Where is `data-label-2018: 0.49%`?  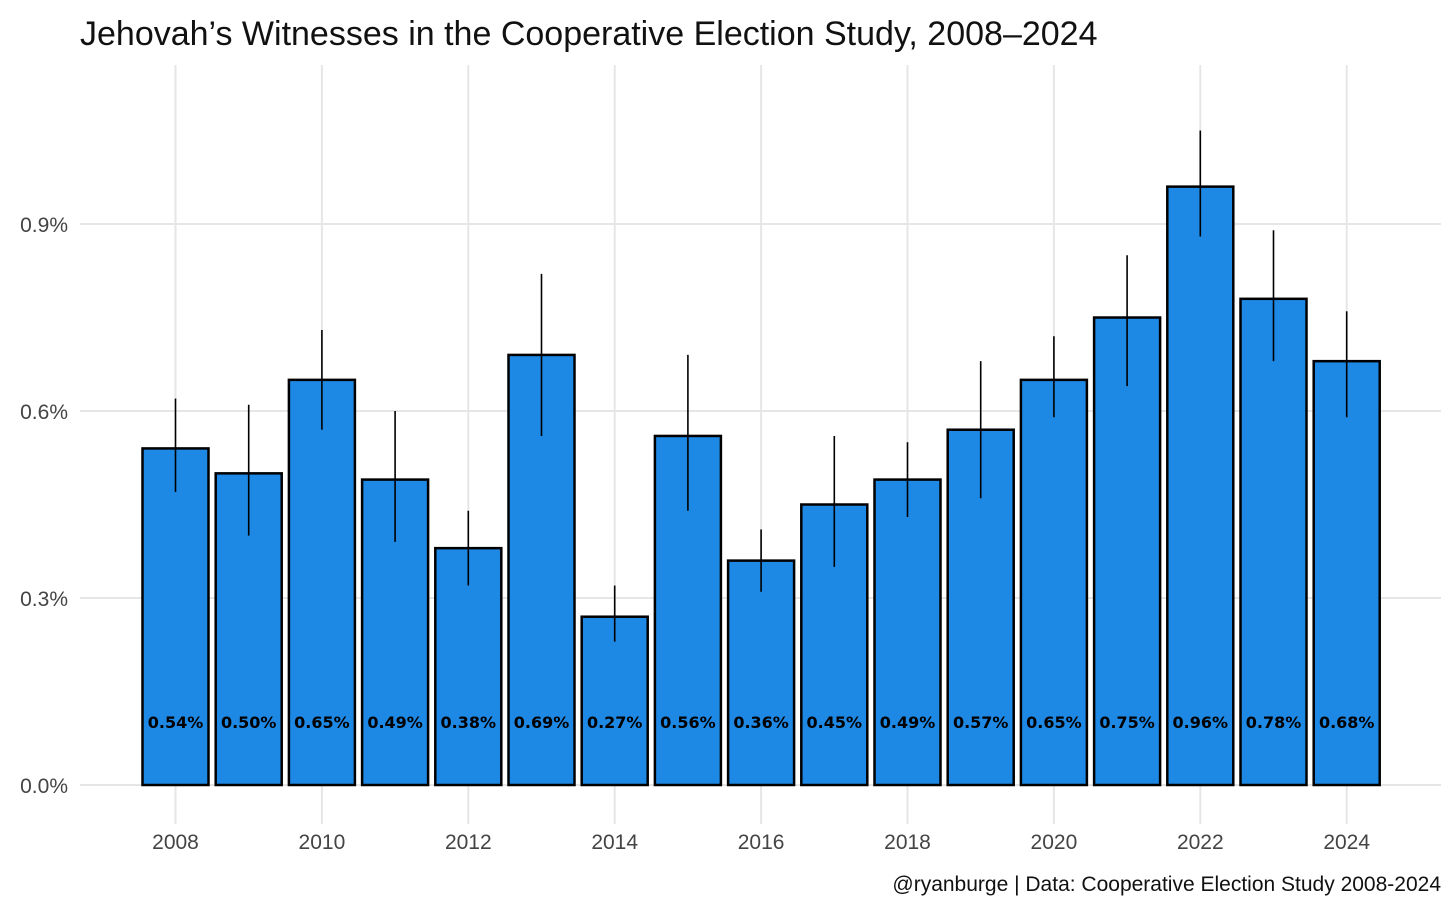
data-label-2018: 0.49% is located at coordinates (908, 722).